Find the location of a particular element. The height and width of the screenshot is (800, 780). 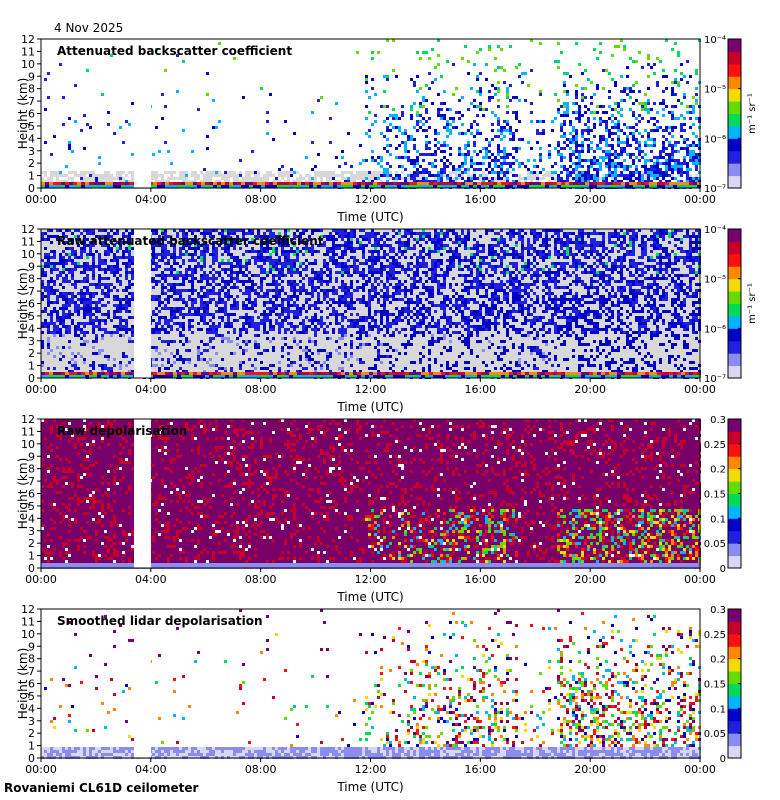

instrument-label: Rovaniemi CL61D ceilometer is located at coordinates (101, 788).